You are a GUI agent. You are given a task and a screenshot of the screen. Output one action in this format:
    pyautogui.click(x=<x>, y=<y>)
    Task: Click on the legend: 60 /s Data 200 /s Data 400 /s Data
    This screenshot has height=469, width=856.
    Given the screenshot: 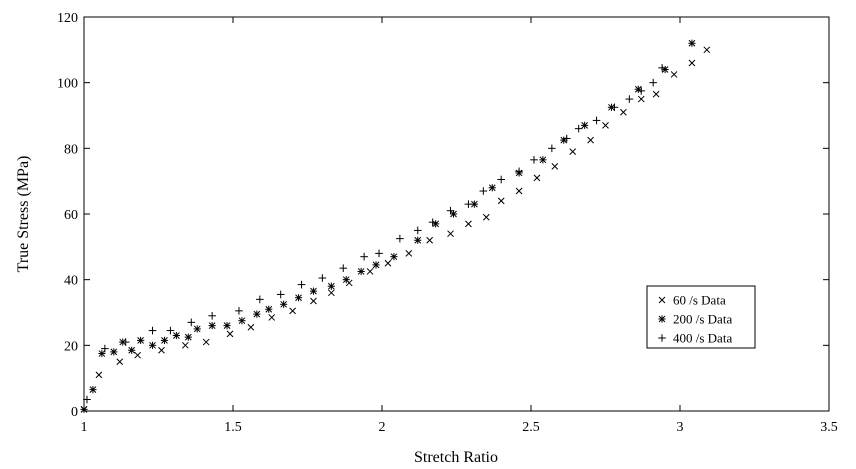 What is the action you would take?
    pyautogui.click(x=701, y=317)
    